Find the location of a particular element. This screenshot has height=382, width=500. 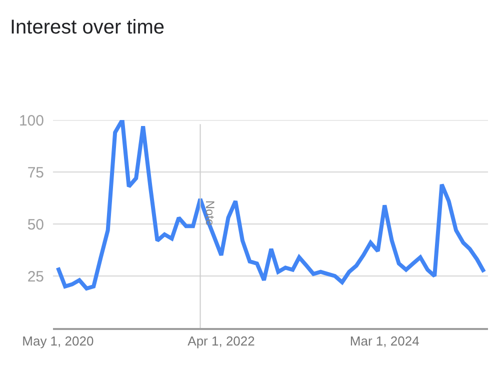

x-tick-label: Apr 1, 2022 is located at coordinates (221, 341).